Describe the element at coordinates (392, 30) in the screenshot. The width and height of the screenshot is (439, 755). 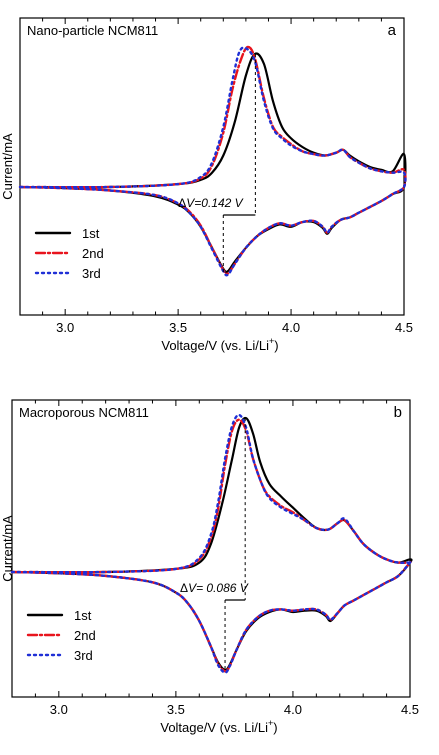
I see `panel-letter: a` at that location.